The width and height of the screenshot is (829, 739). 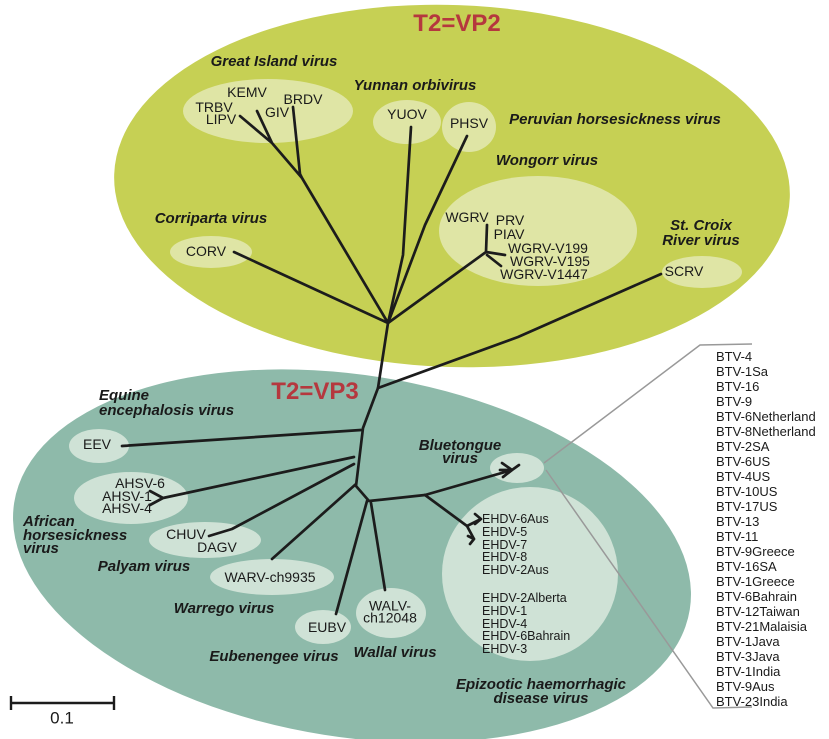 I want to click on warrego-ellipse, so click(x=272, y=577).